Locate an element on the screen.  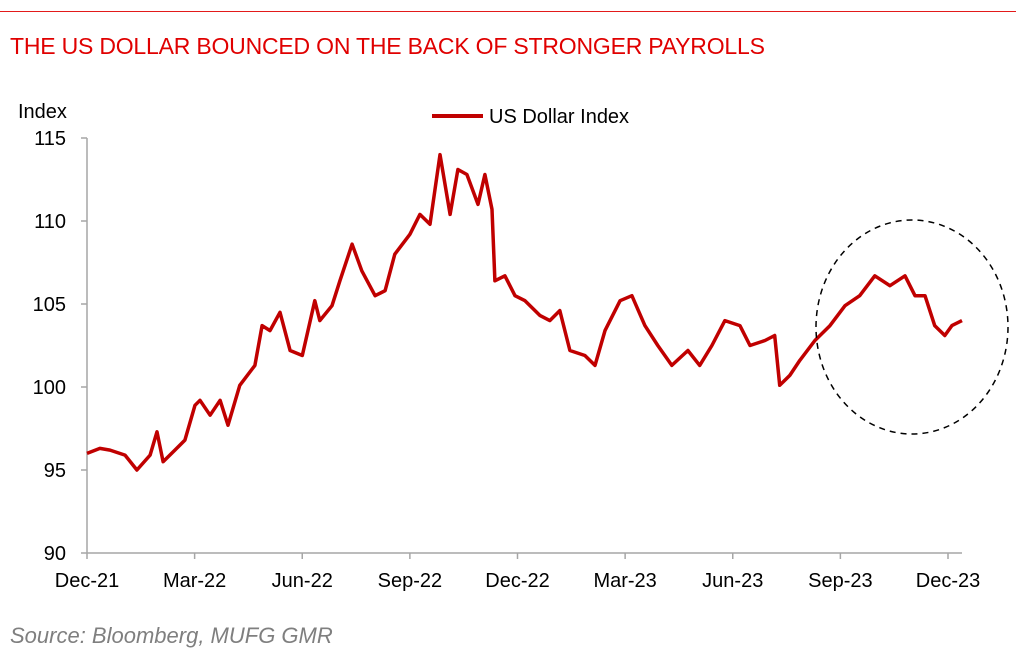
y-axis-label: Index is located at coordinates (42, 112).